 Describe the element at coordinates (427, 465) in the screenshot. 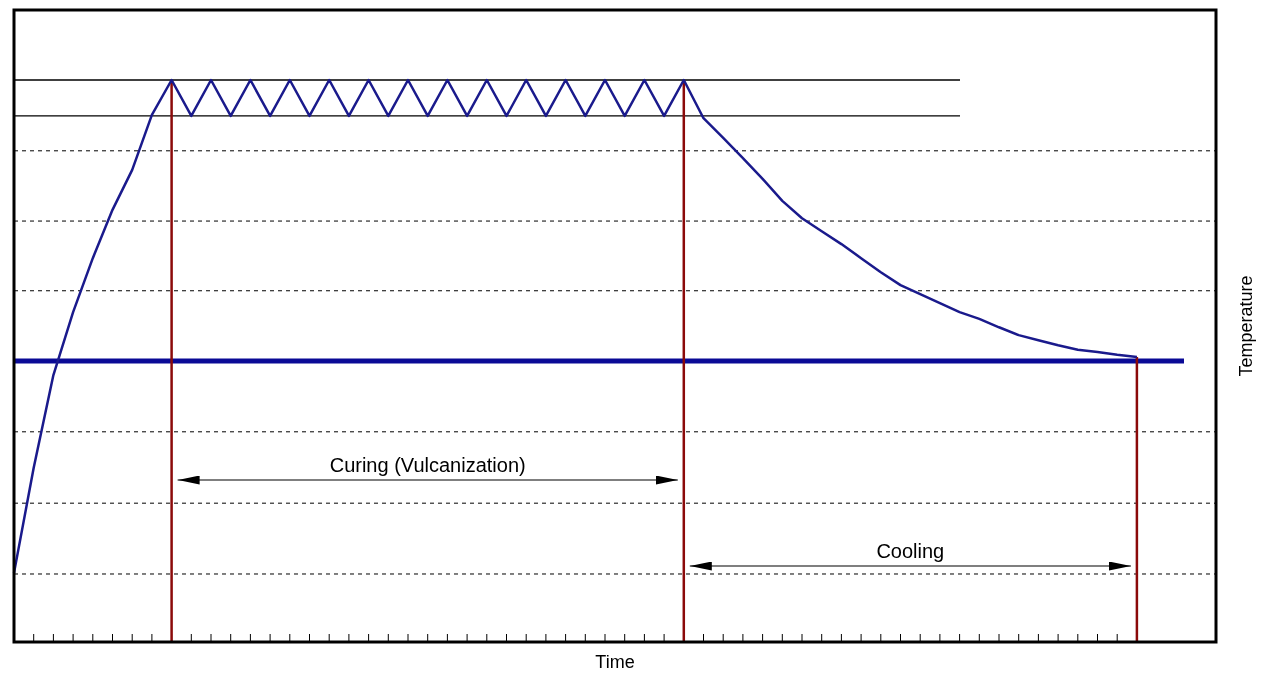

I see `annotation: Curing (Vulcanization)` at that location.